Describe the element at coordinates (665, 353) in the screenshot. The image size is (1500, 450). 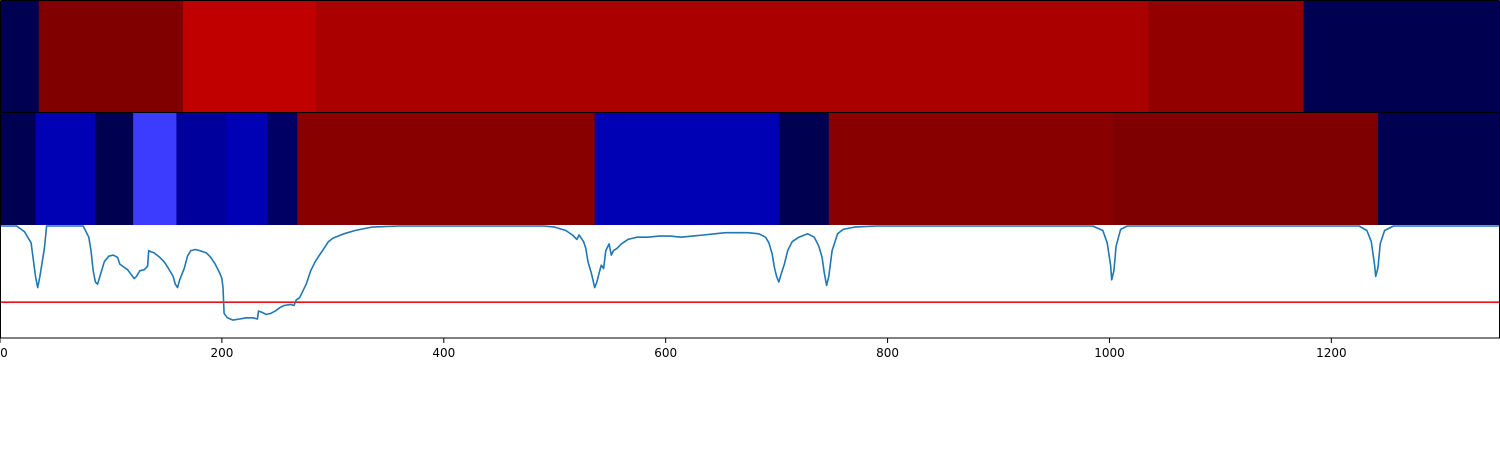
I see `x-tick-label-600: 600` at that location.